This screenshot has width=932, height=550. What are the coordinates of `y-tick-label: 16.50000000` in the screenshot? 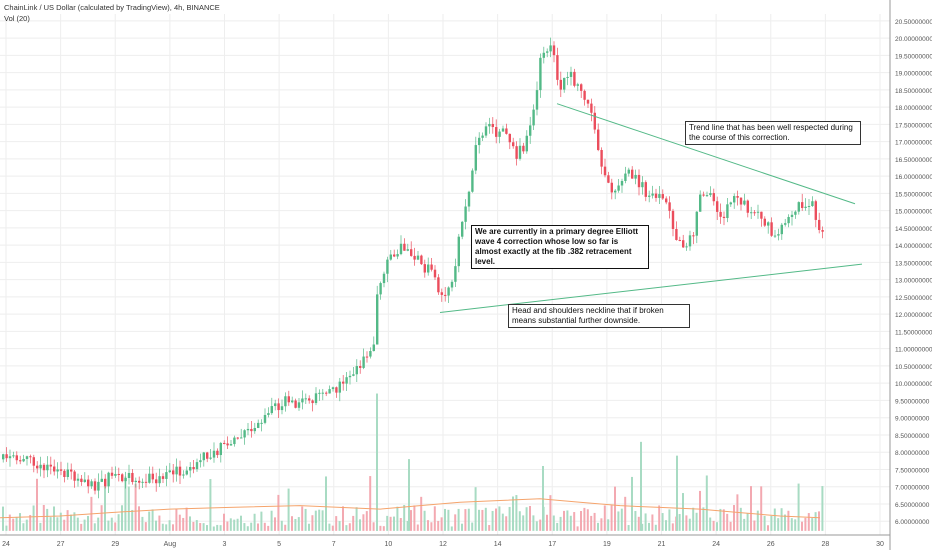 It's located at (913, 160).